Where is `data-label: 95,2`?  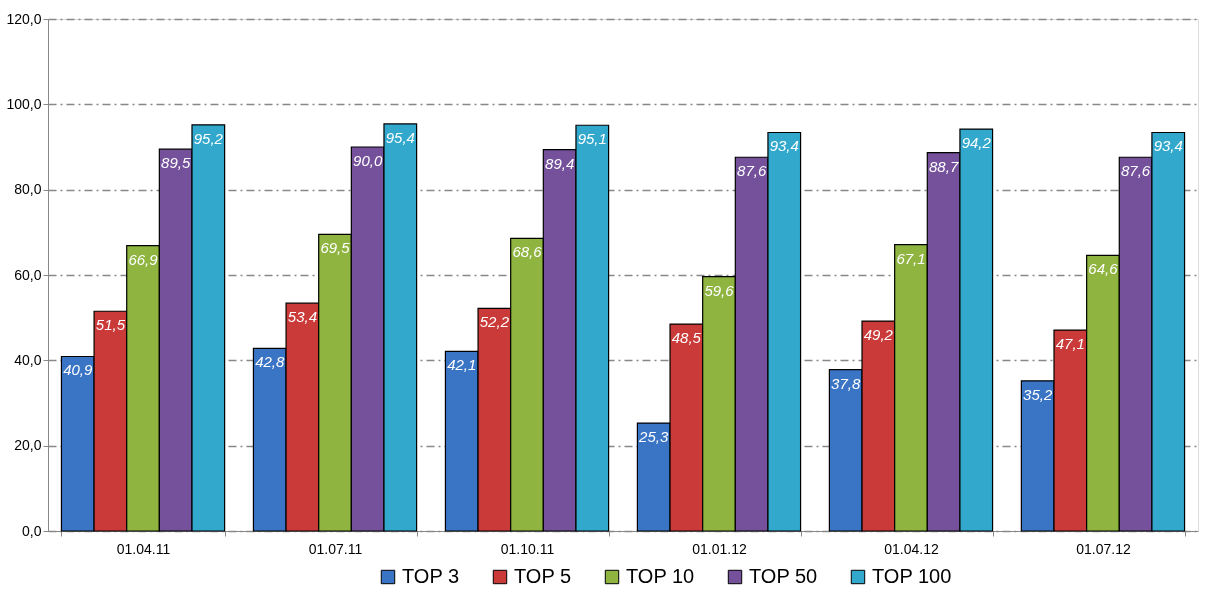 data-label: 95,2 is located at coordinates (208, 138).